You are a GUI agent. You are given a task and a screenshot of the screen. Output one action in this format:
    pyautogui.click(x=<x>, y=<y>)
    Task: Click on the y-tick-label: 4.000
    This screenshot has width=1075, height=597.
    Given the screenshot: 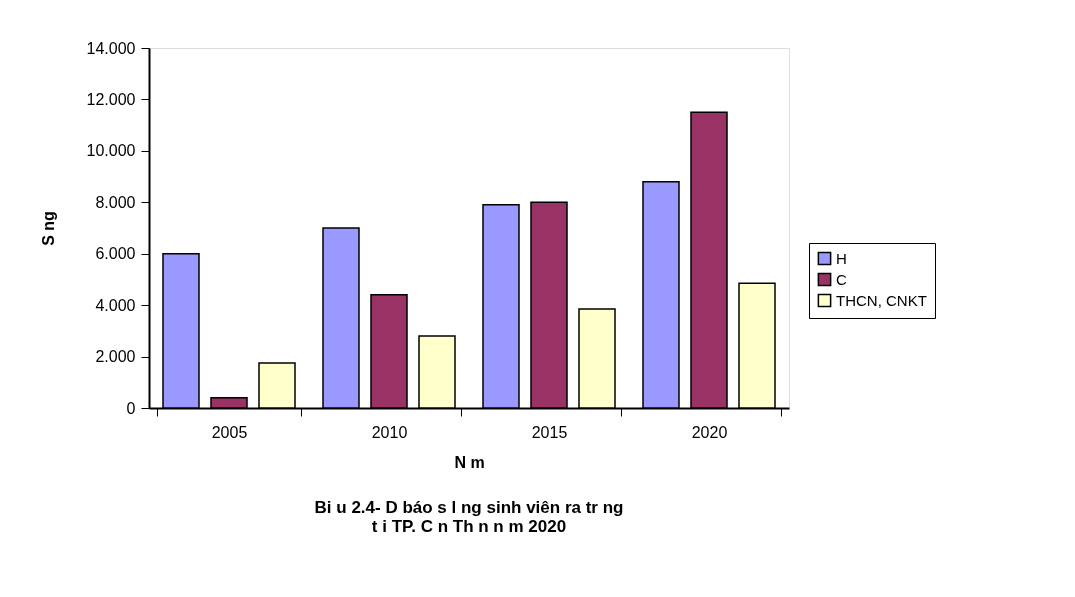 What is the action you would take?
    pyautogui.click(x=115, y=305)
    